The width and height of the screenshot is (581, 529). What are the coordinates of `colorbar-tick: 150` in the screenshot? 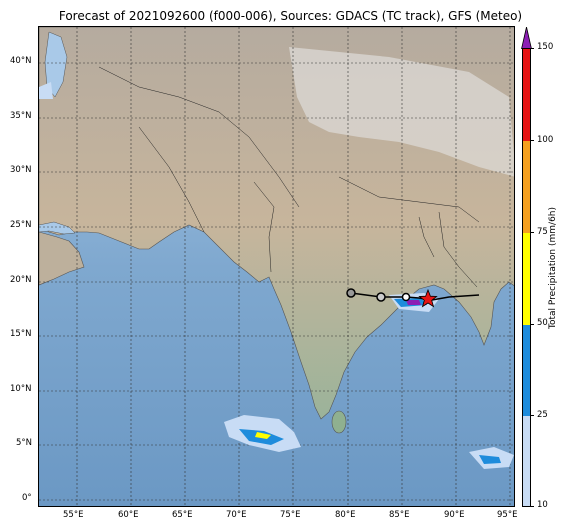 It's located at (545, 47).